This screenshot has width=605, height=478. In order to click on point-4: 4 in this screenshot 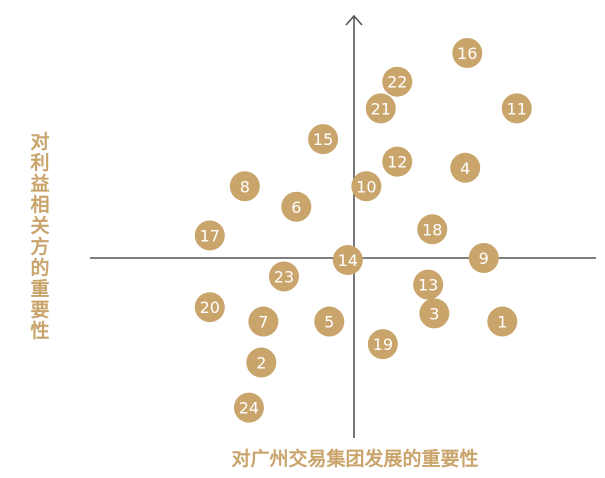, I will do `click(465, 167)`.